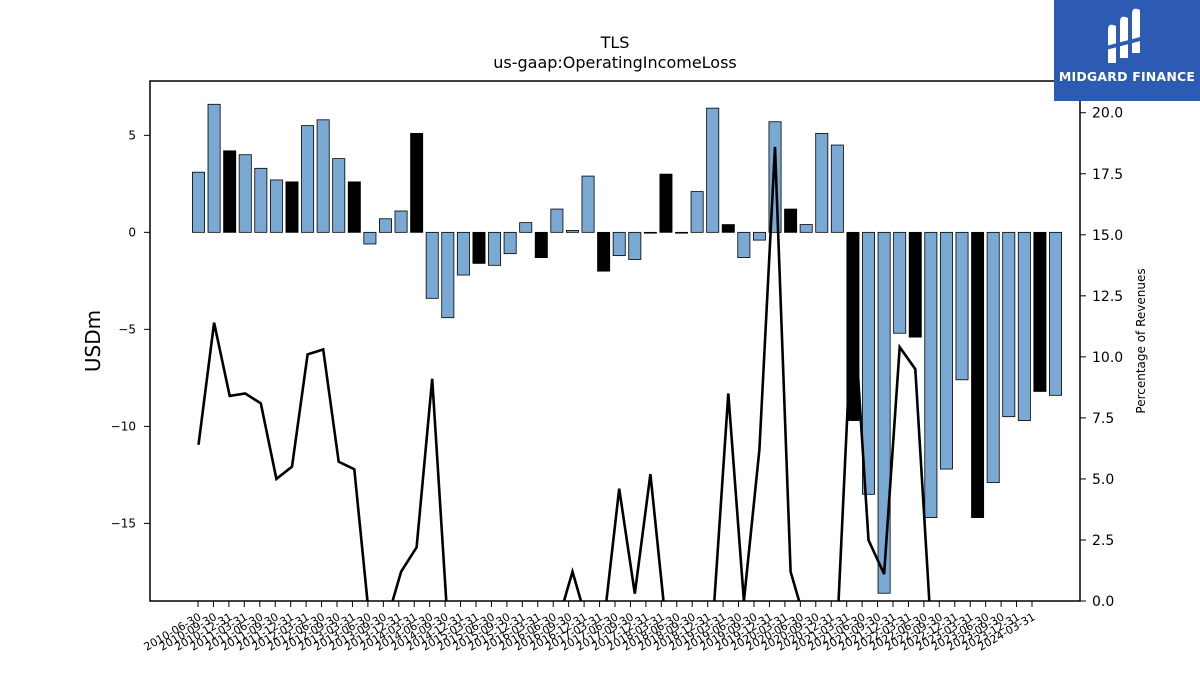  Describe the element at coordinates (1103, 480) in the screenshot. I see `y2-tick-label: 5.0` at that location.